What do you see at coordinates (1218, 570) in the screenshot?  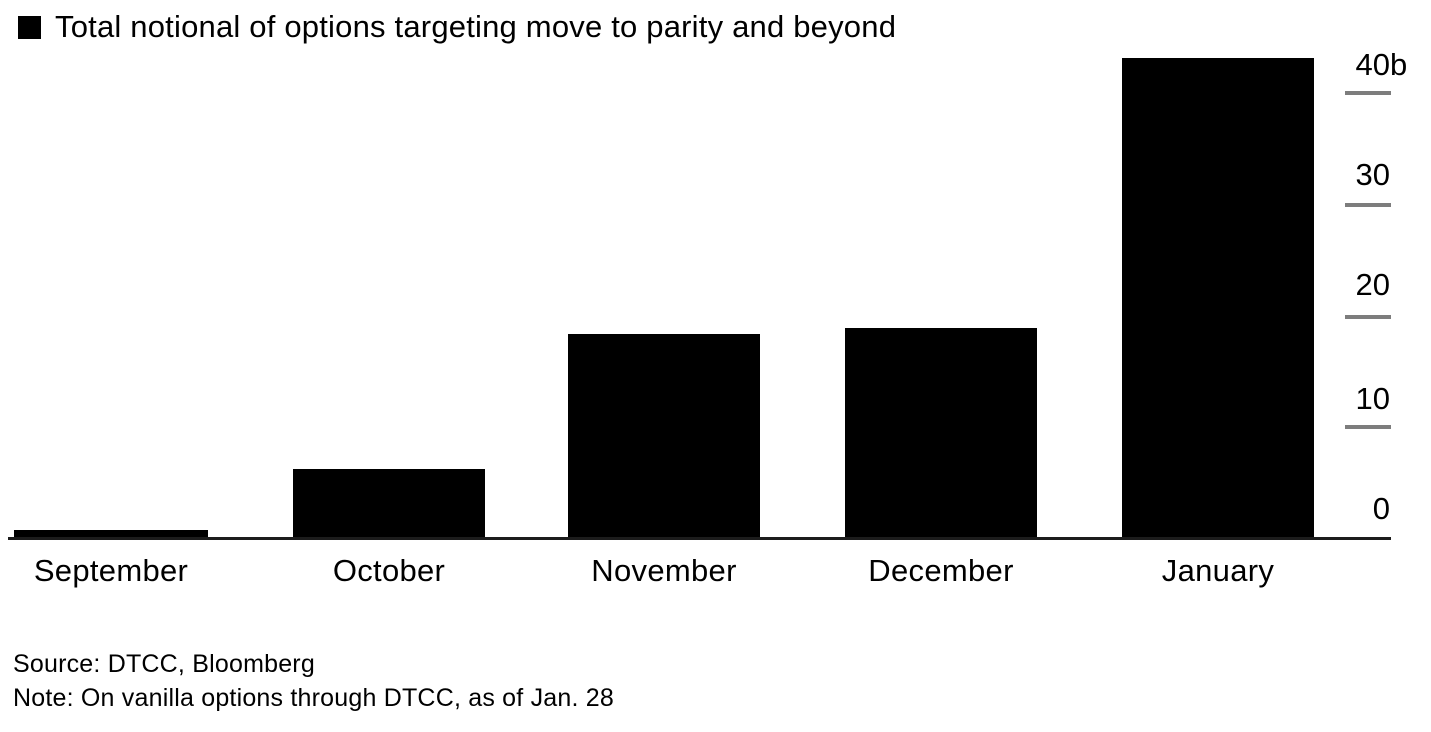 I see `x-label-january: January` at bounding box center [1218, 570].